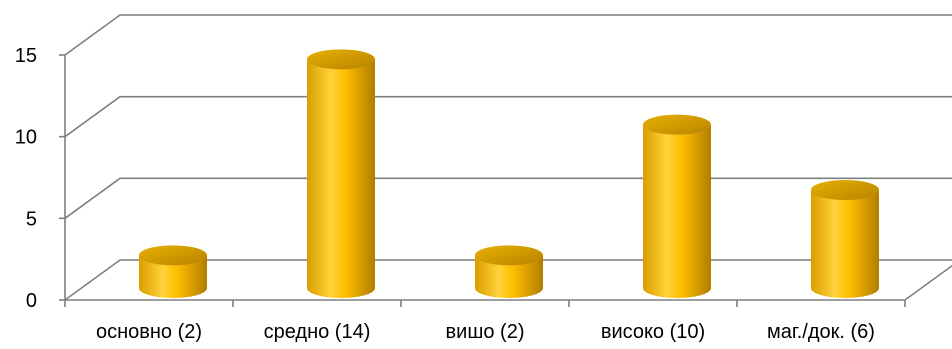 This screenshot has height=349, width=952. Describe the element at coordinates (26, 138) in the screenshot. I see `y-tick-label-10: 10` at that location.